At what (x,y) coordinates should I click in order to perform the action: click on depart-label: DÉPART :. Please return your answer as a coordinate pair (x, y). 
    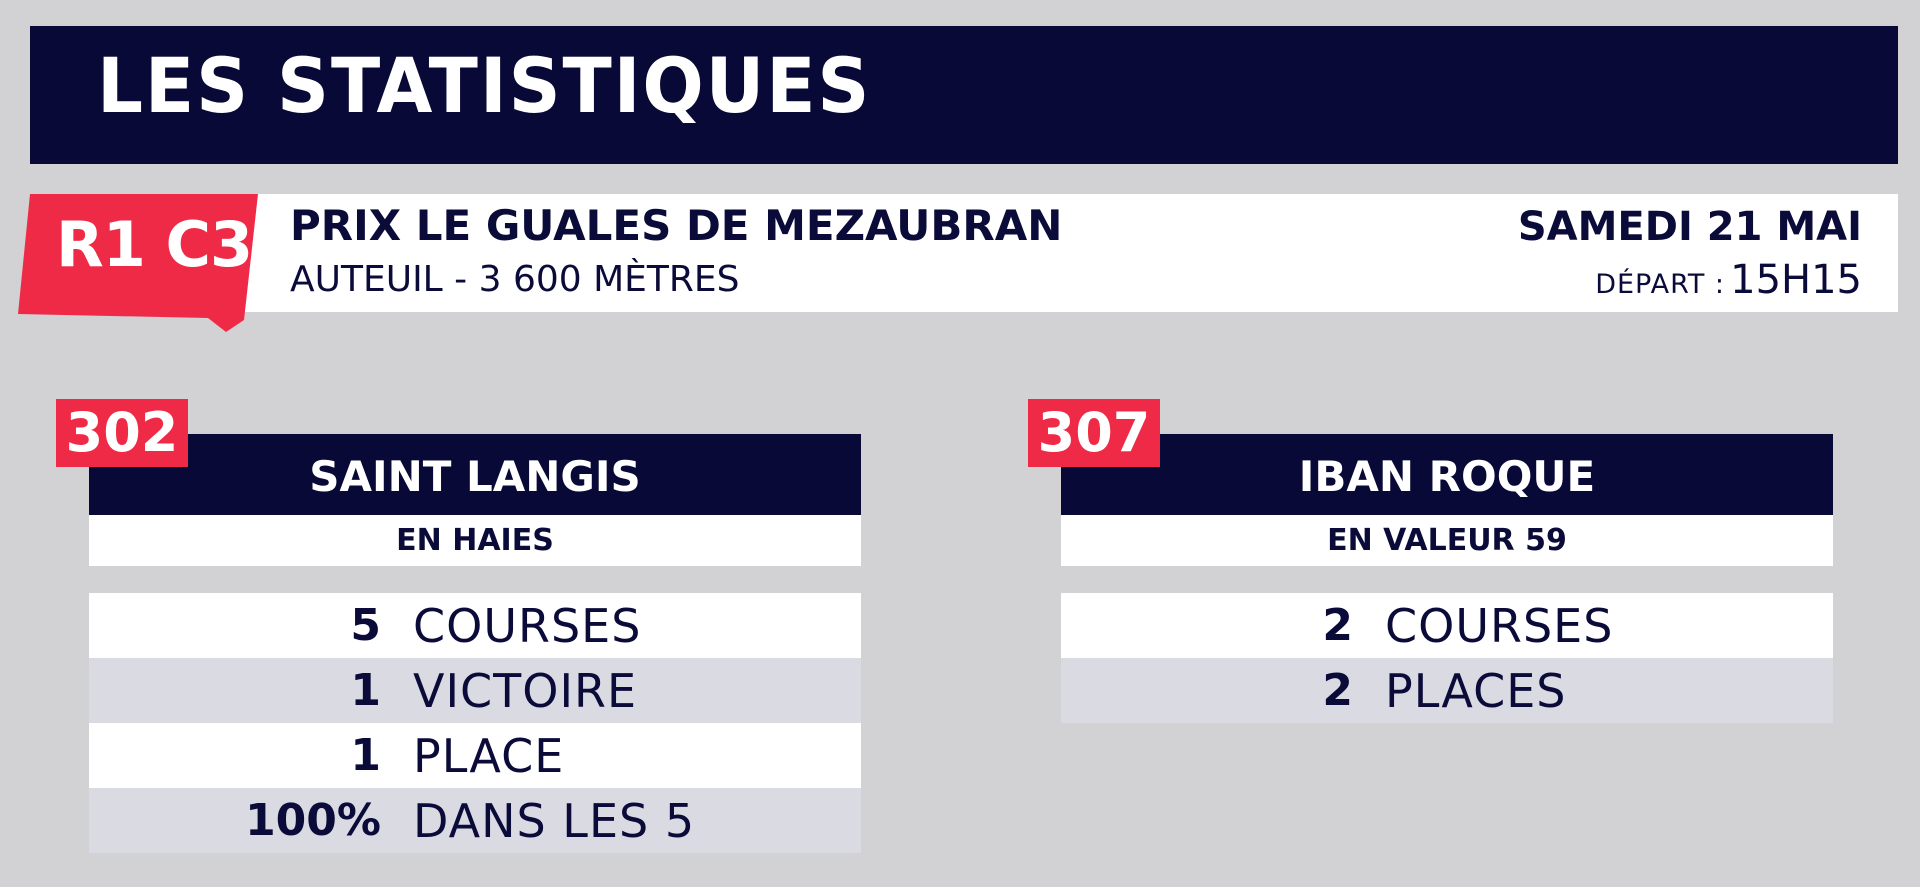
    Looking at the image, I should click on (1660, 284).